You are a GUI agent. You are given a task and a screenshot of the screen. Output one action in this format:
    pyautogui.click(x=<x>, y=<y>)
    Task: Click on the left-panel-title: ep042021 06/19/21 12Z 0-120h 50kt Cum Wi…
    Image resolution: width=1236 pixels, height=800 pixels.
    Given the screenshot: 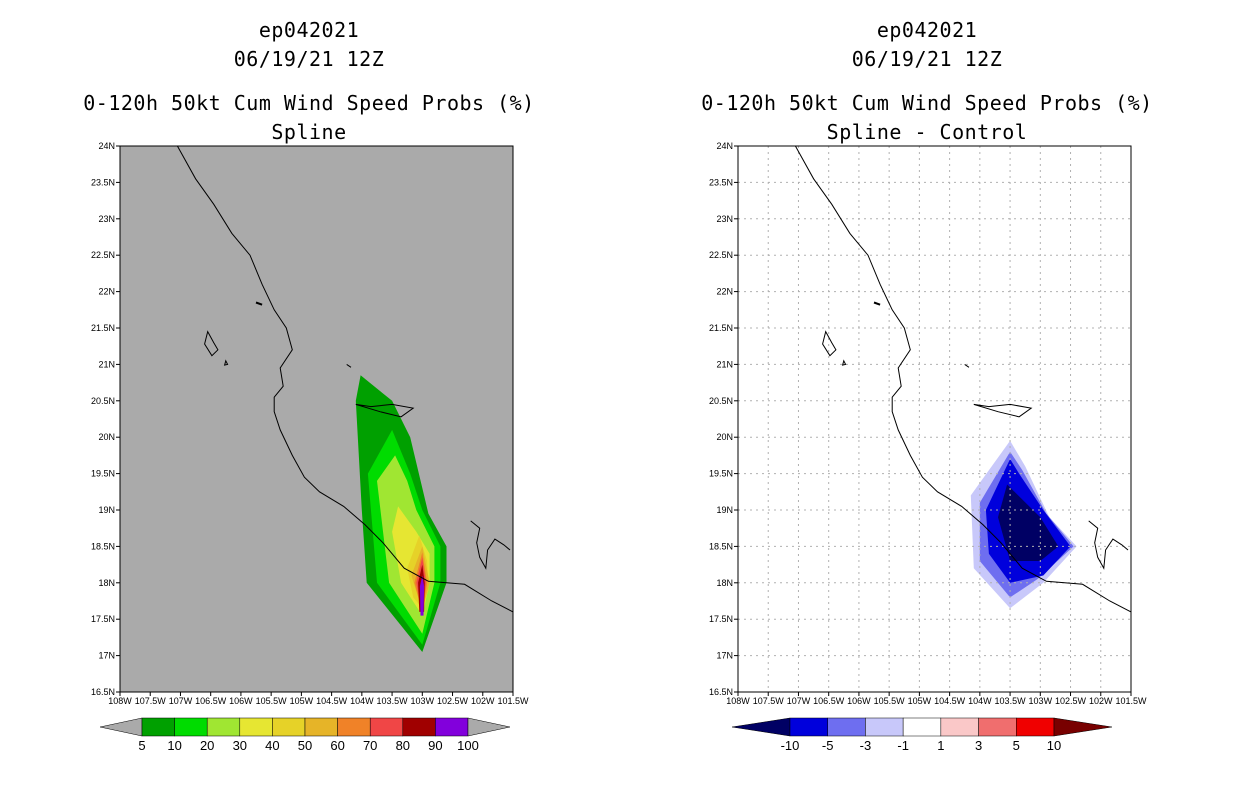 What is the action you would take?
    pyautogui.click(x=309, y=81)
    